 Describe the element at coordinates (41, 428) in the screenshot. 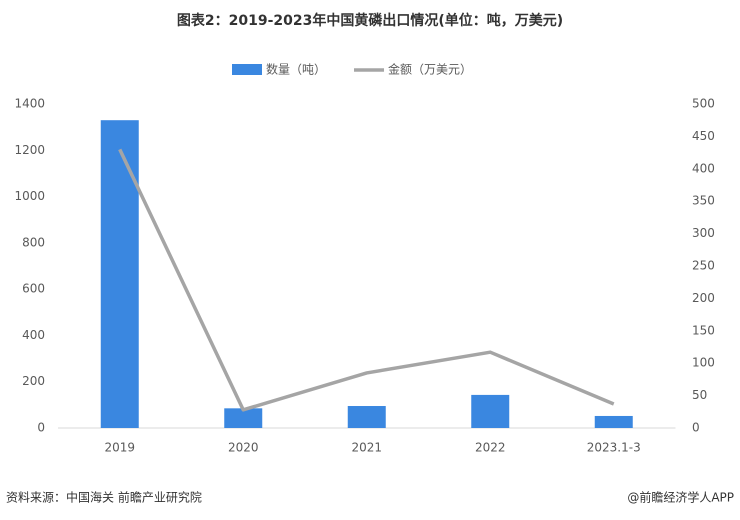

I see `y-tick-label: 0` at that location.